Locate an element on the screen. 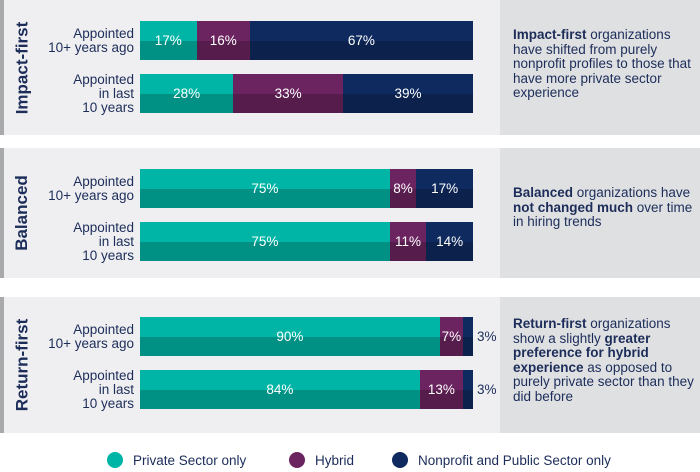  data-label: 28% is located at coordinates (187, 93).